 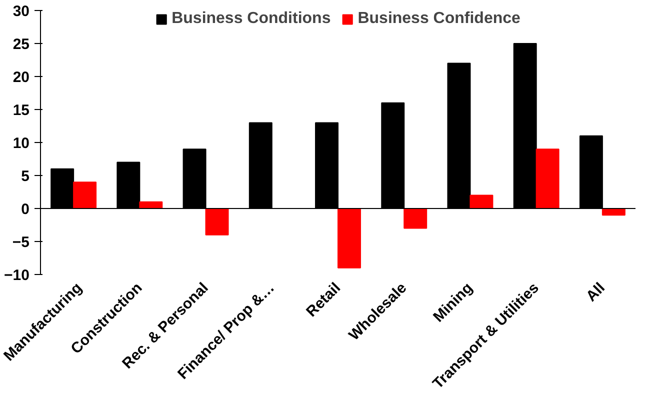 What do you see at coordinates (21, 110) in the screenshot?
I see `y-tick-label: 15` at bounding box center [21, 110].